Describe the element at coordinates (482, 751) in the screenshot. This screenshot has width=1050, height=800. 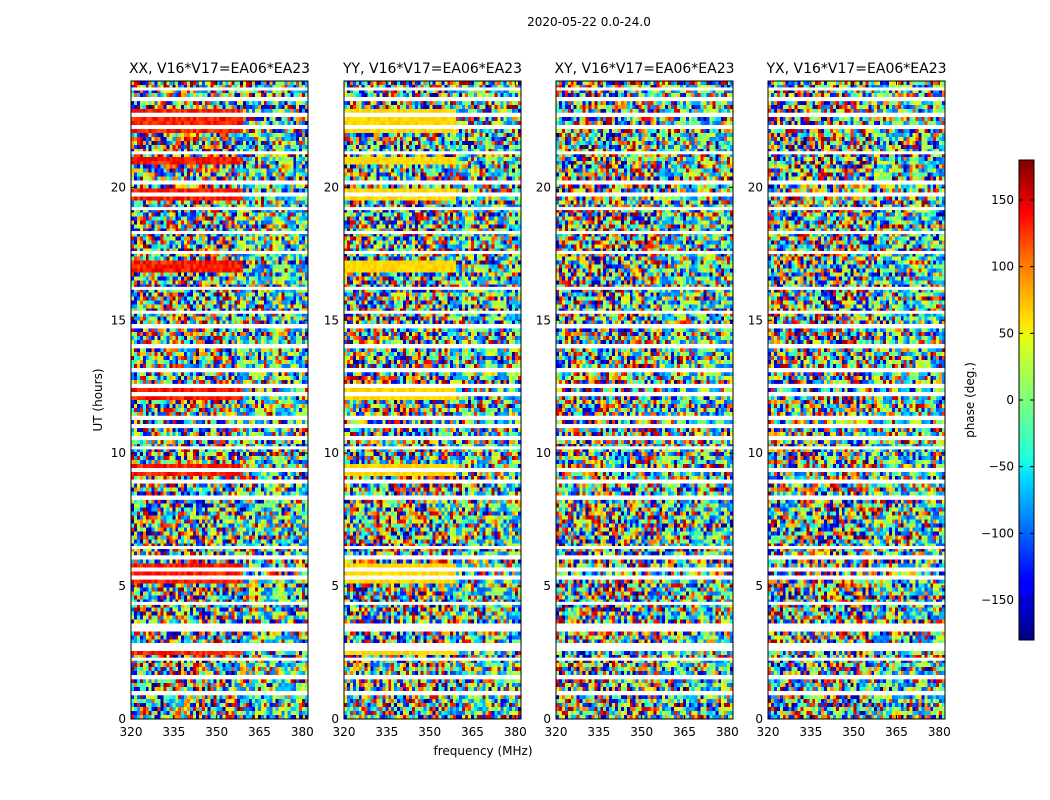
I see `x-axis-label: frequency (MHz)` at that location.